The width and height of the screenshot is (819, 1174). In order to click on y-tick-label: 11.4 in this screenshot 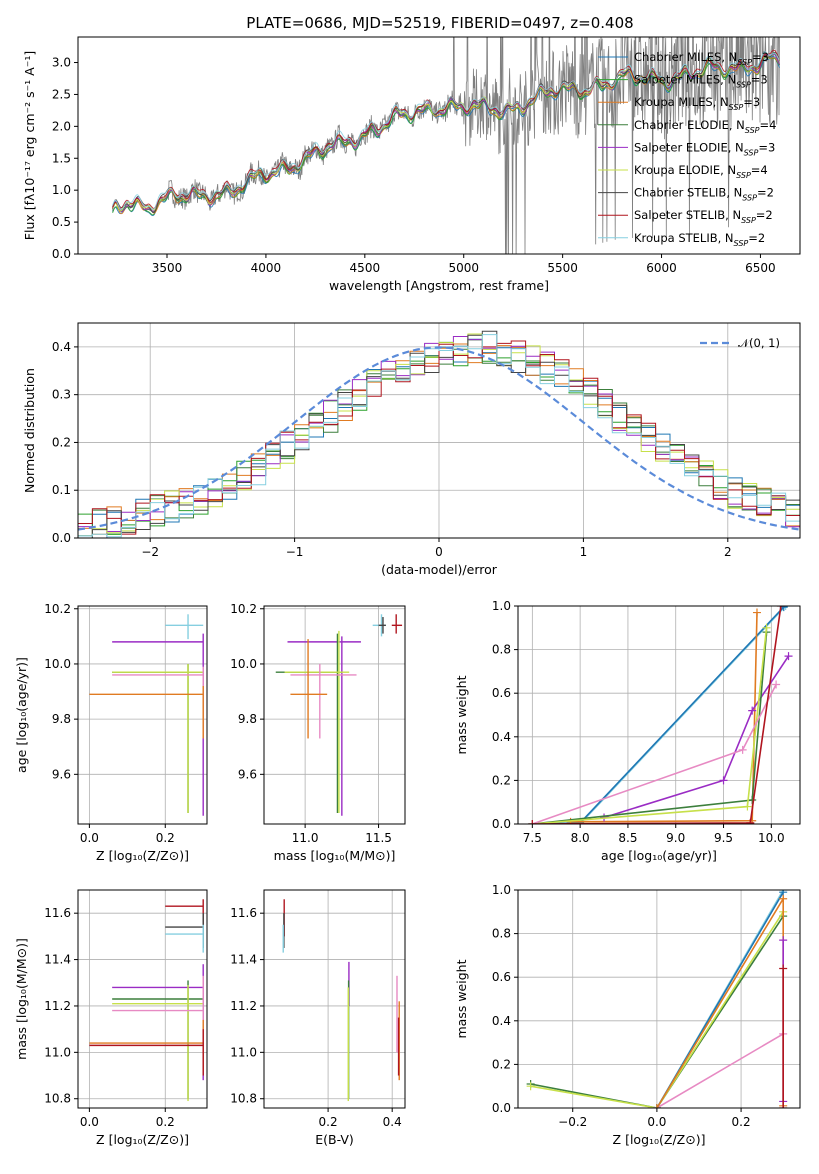, I will do `click(57, 960)`.